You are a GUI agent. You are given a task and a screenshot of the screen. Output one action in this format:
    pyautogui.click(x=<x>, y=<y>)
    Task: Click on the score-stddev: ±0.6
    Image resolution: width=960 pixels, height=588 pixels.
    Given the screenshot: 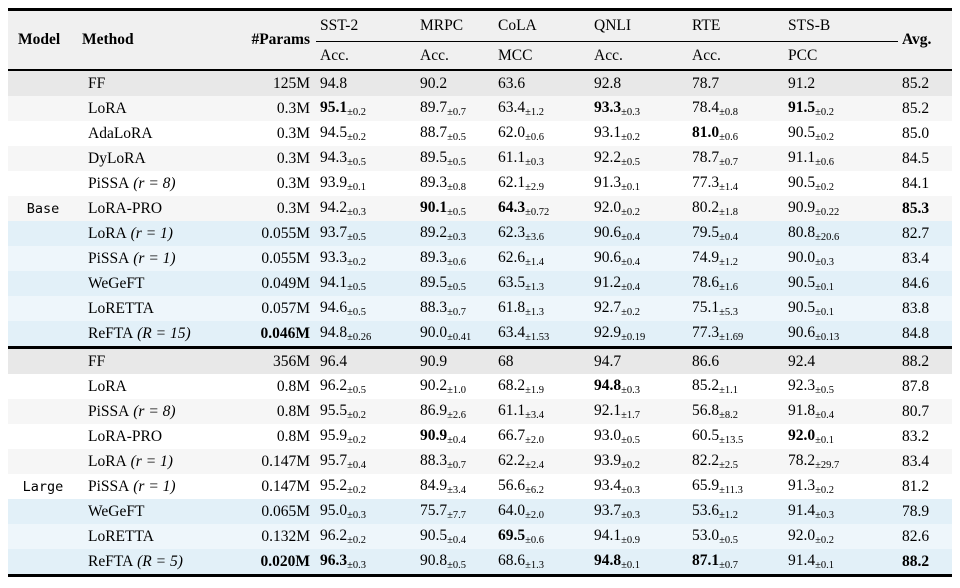 What is the action you would take?
    pyautogui.click(x=535, y=137)
    